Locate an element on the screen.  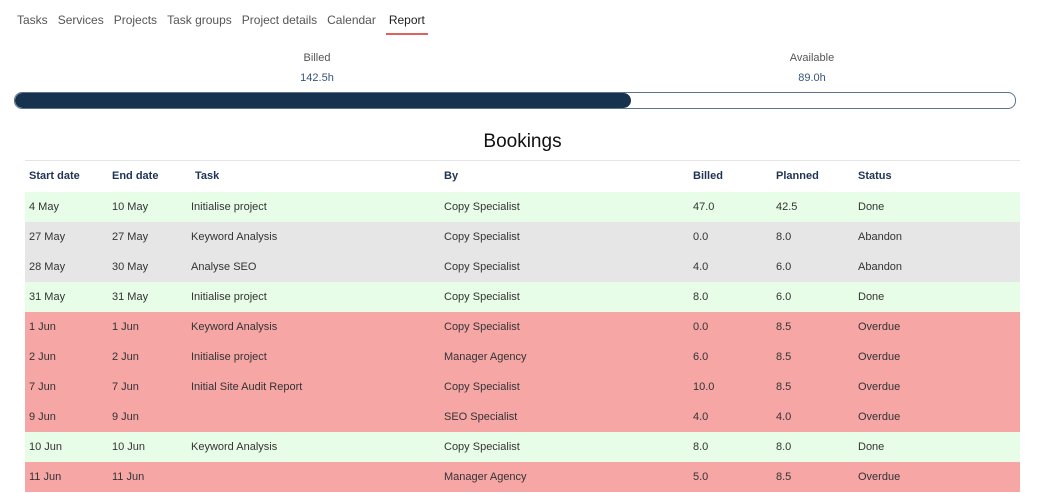
table-cell: 42.5 is located at coordinates (787, 207).